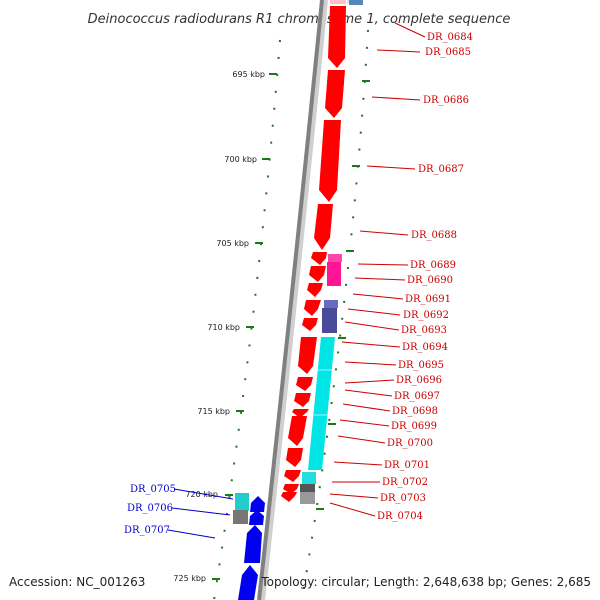 This screenshot has width=600, height=600. What do you see at coordinates (338, 2) in the screenshot?
I see `gene-dr0684` at bounding box center [338, 2].